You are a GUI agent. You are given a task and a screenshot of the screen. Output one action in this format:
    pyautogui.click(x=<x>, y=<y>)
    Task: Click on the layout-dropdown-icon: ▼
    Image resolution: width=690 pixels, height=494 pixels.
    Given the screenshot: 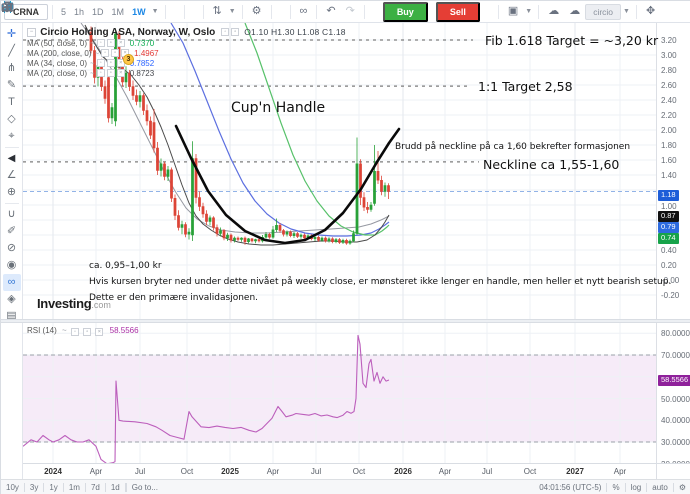 What is the action you would take?
    pyautogui.click(x=529, y=11)
    